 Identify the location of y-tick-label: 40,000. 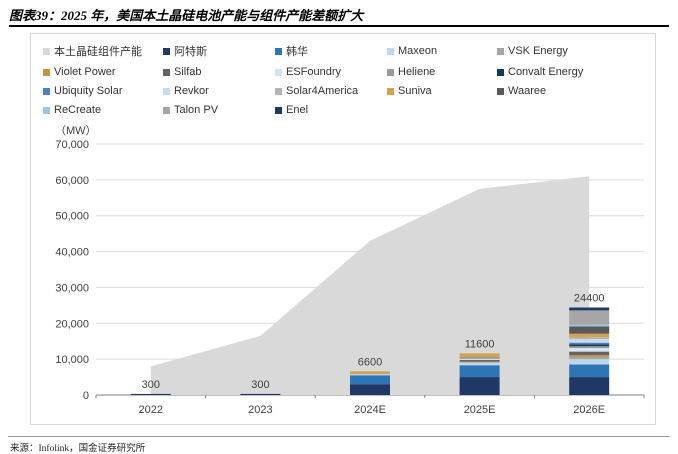
(72, 253).